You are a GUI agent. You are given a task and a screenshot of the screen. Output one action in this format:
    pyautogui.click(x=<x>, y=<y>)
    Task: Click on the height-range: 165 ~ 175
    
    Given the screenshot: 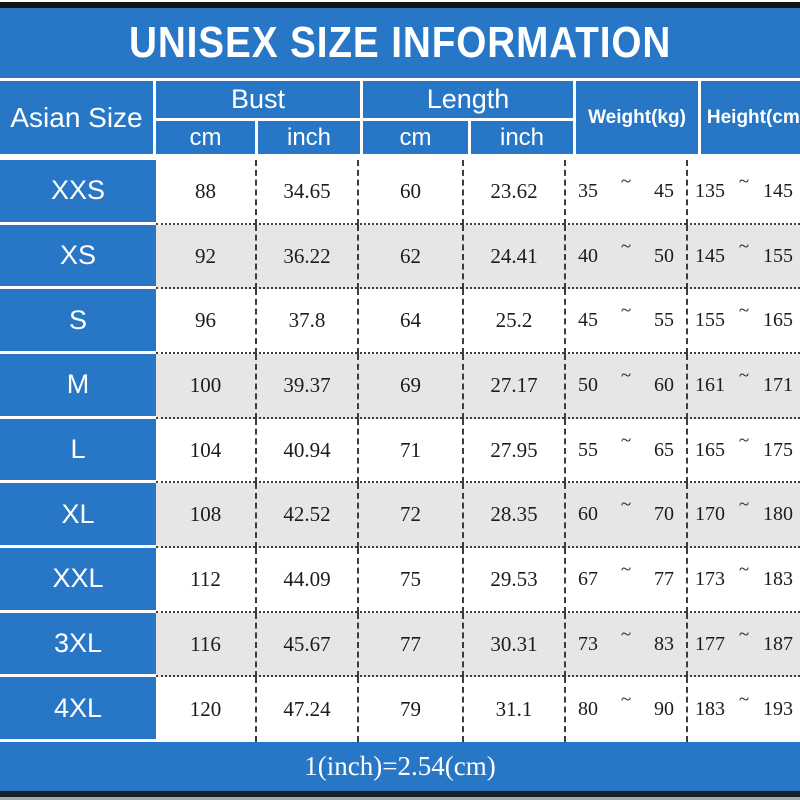 What is the action you would take?
    pyautogui.click(x=743, y=451)
    